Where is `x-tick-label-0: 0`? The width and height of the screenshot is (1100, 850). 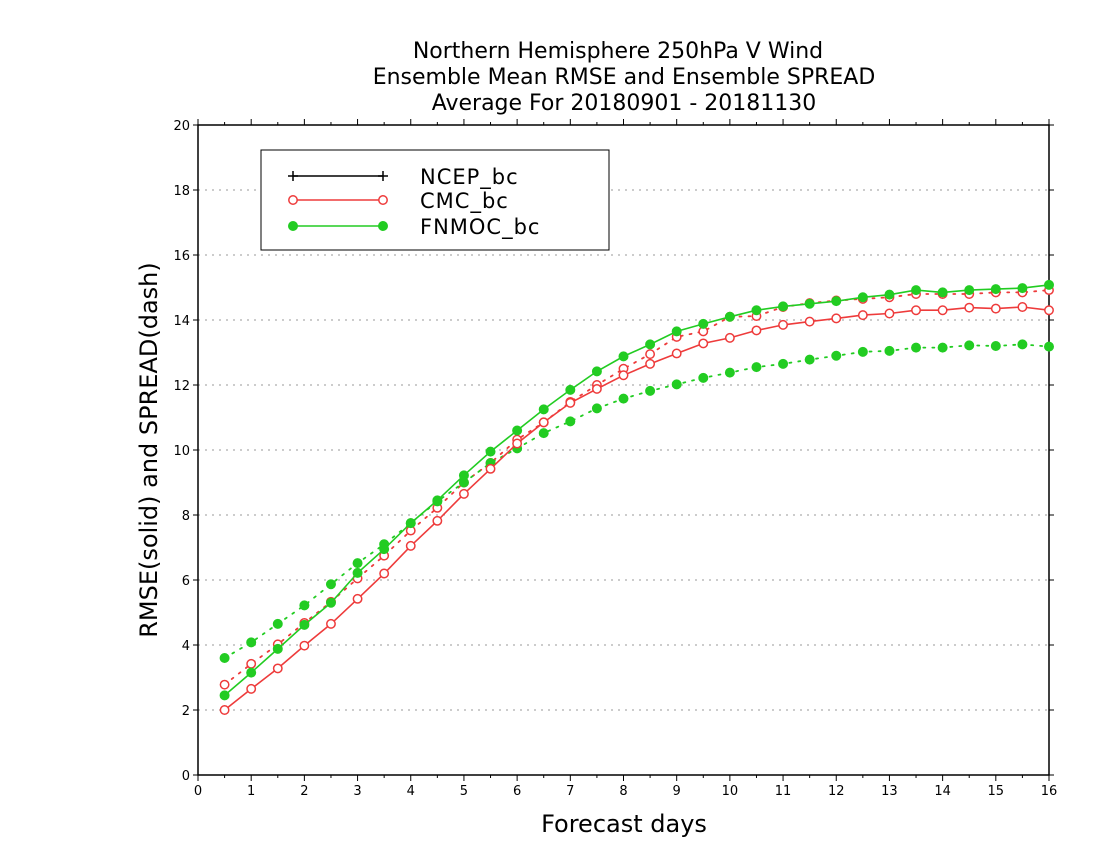
x-tick-label-0: 0 is located at coordinates (198, 791).